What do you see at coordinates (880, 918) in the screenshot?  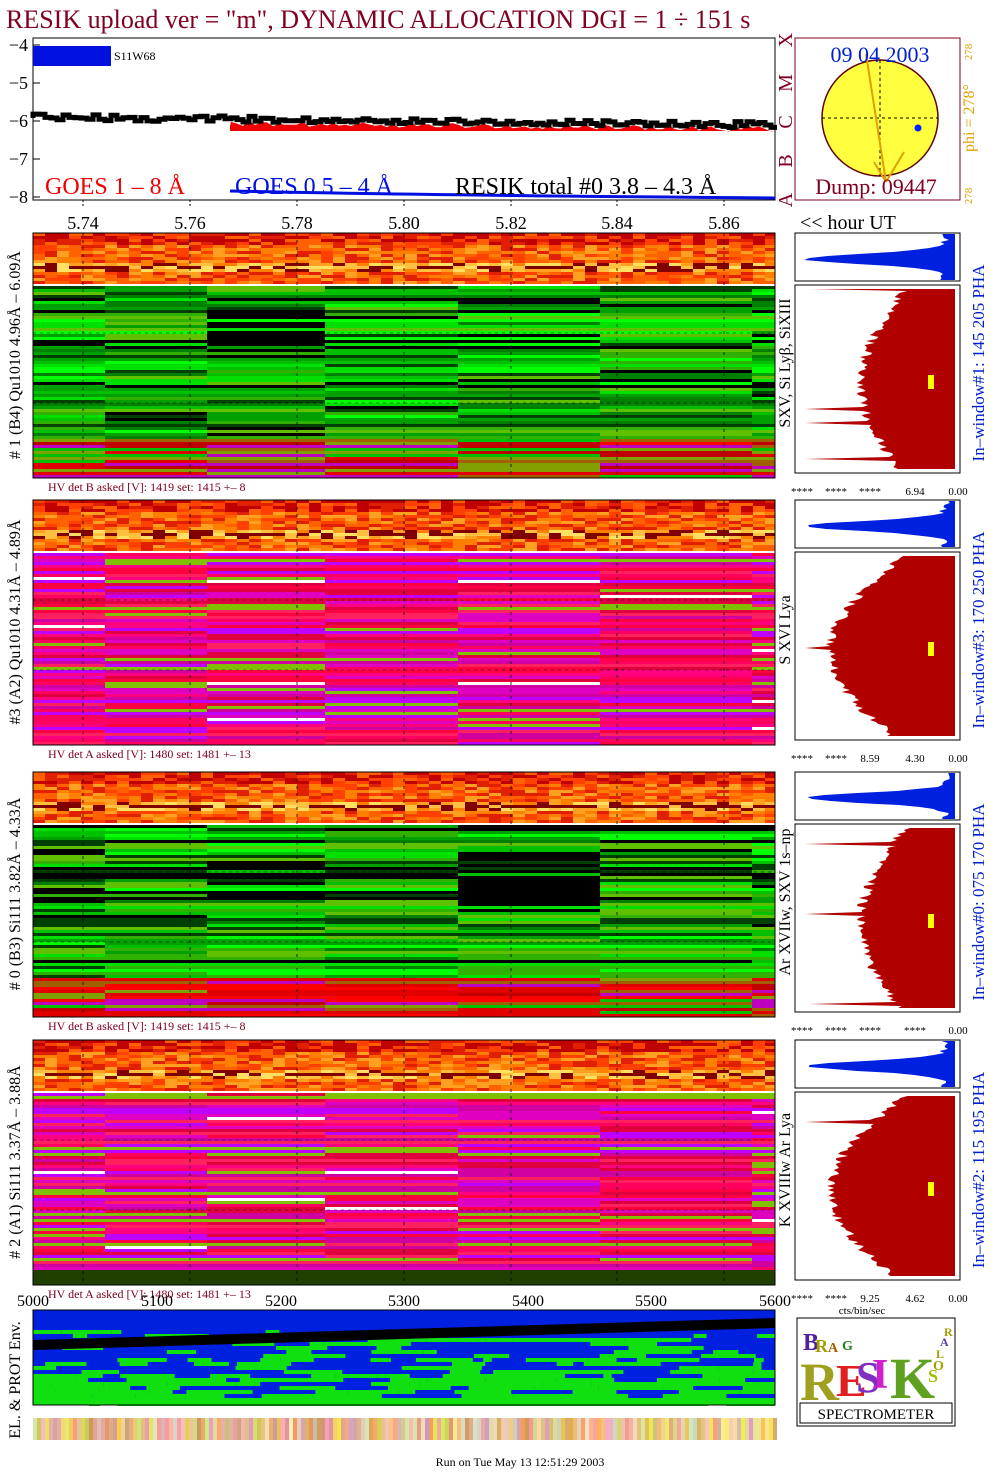 I see `pha-profile` at bounding box center [880, 918].